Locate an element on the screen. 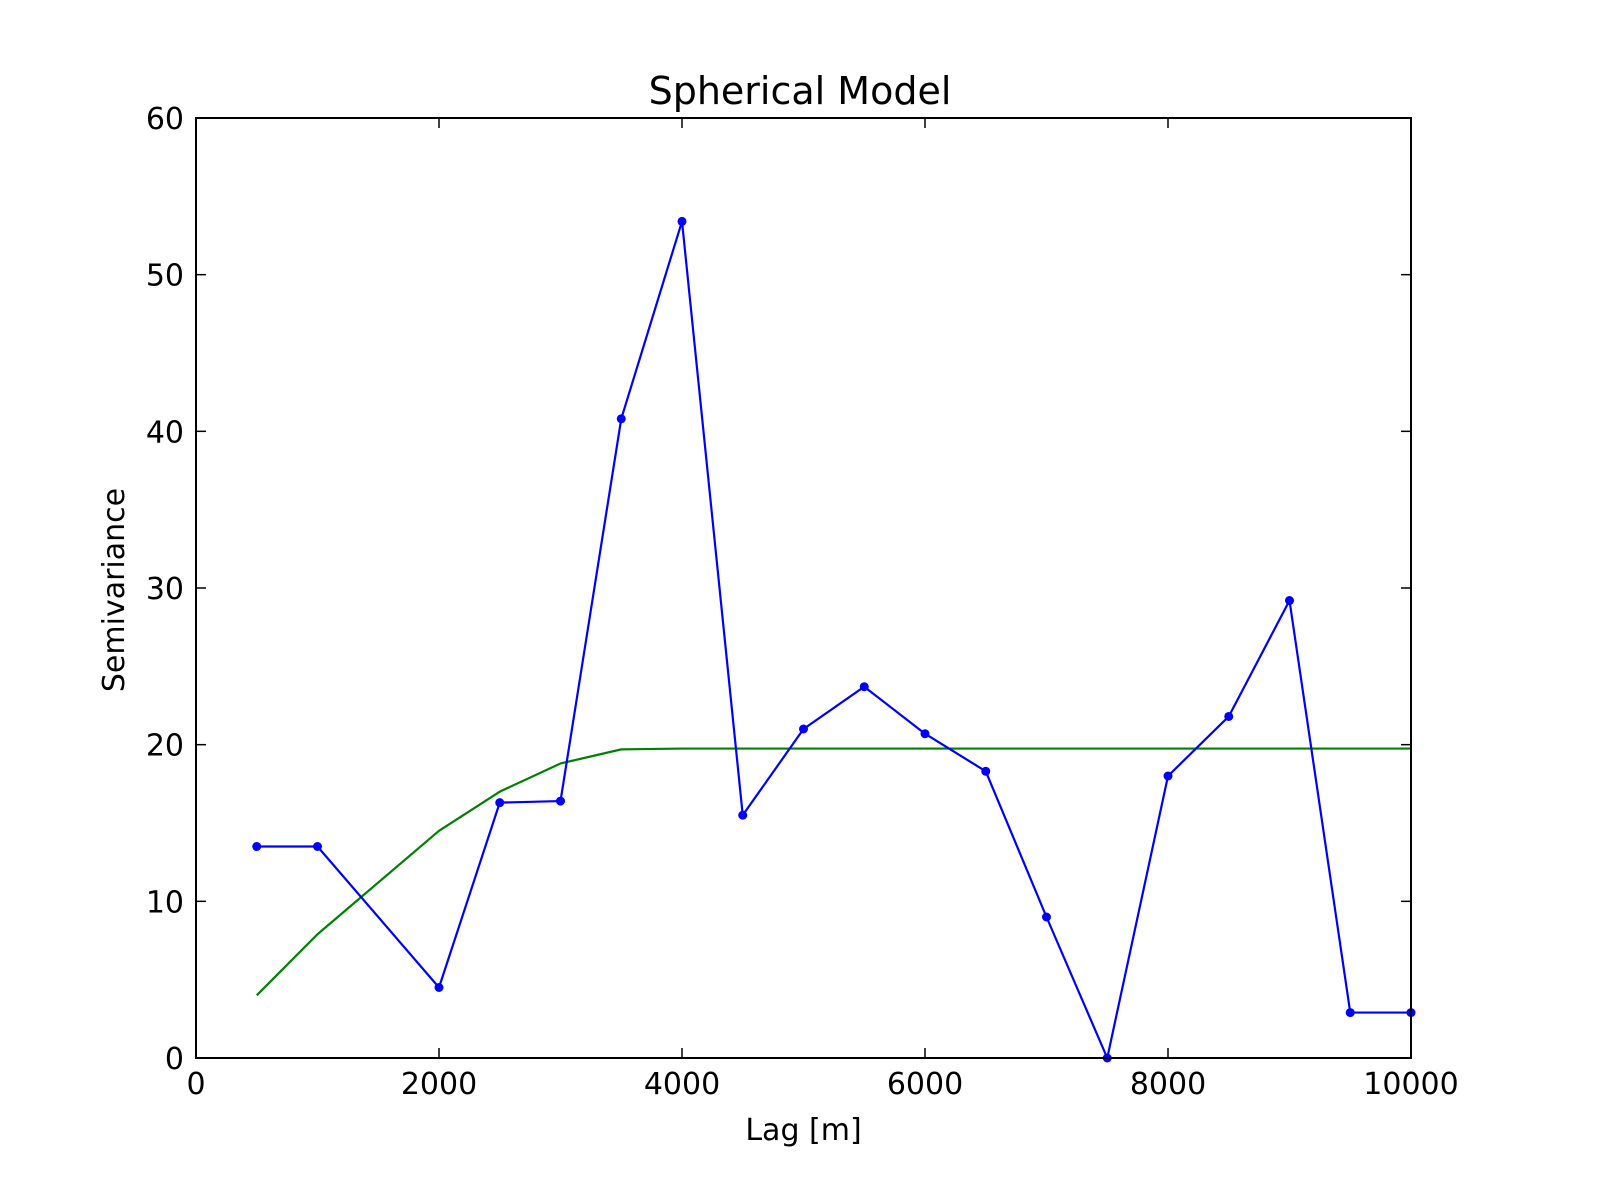 This screenshot has height=1200, width=1600. y-tick-label: 40 is located at coordinates (165, 432).